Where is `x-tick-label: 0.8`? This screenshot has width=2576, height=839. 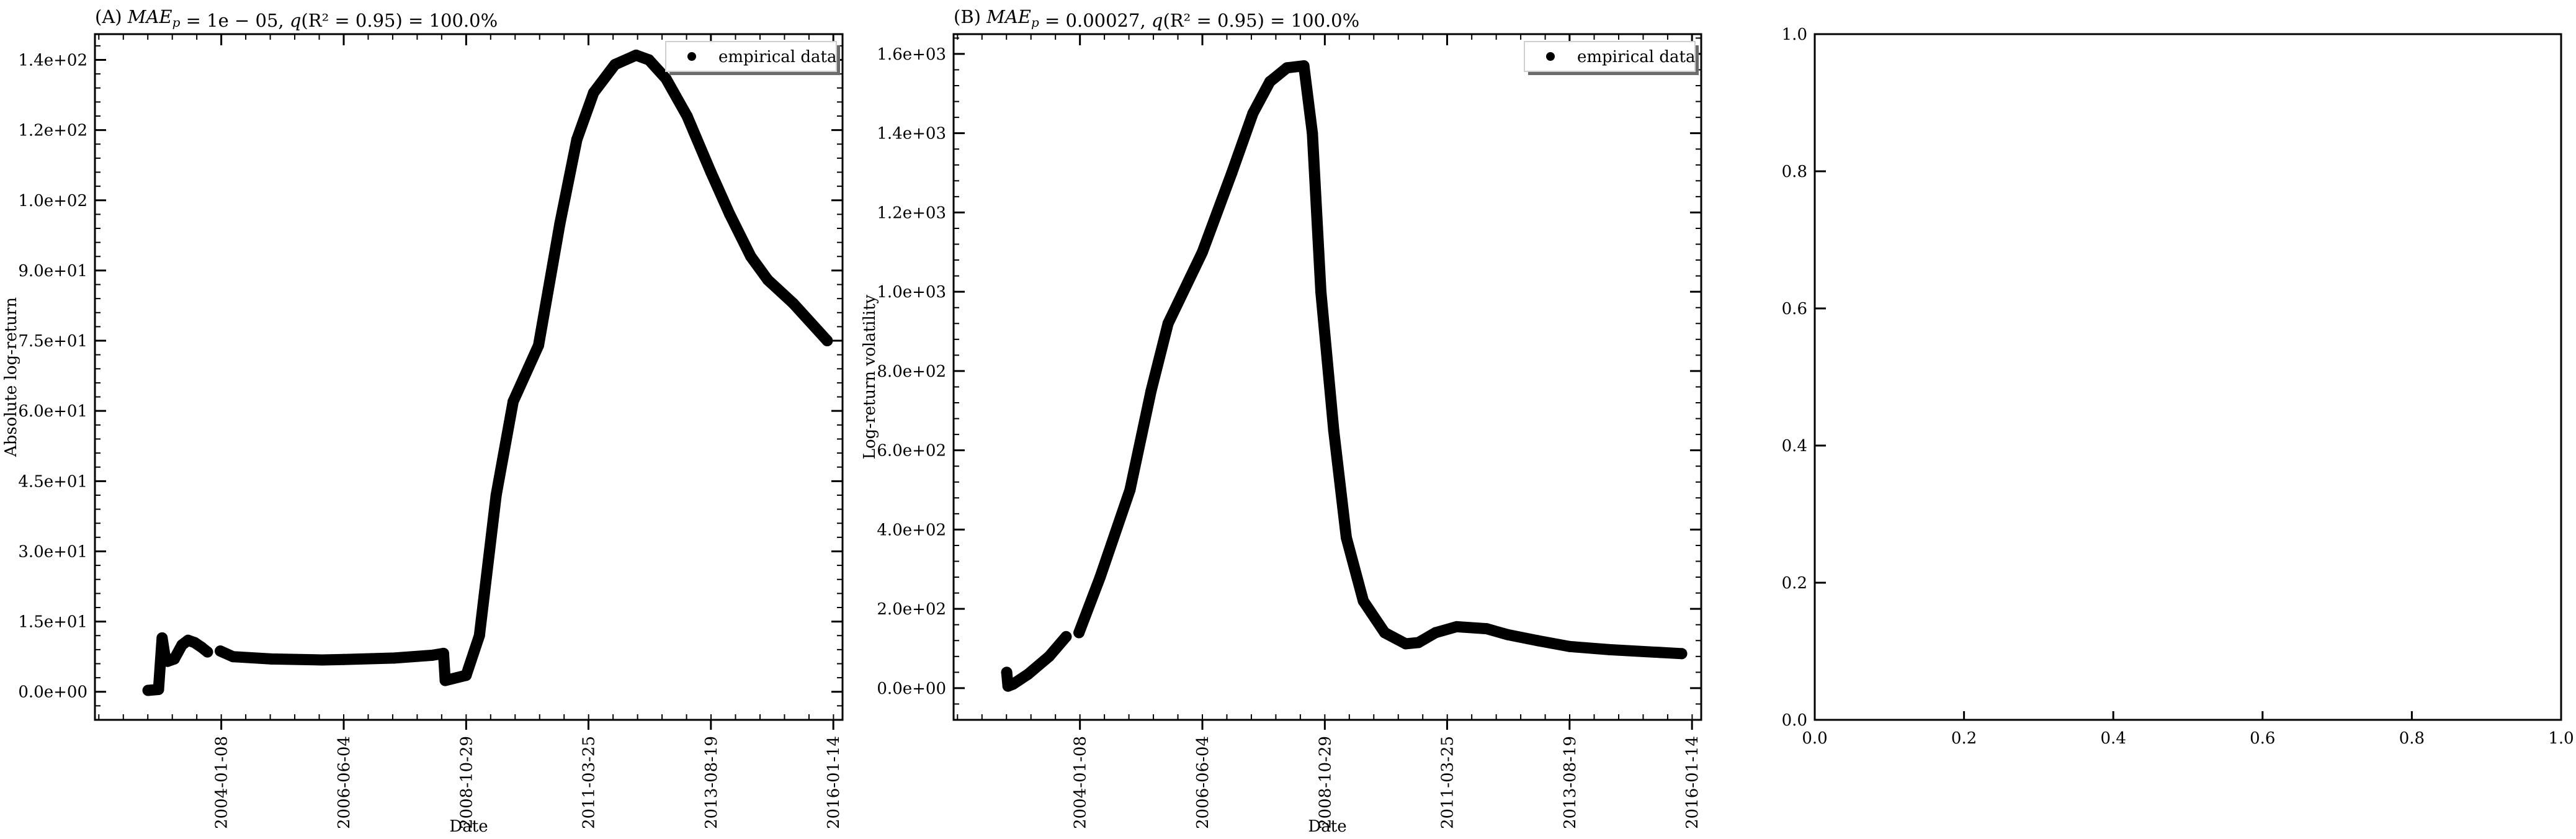
x-tick-label: 0.8 is located at coordinates (2412, 739).